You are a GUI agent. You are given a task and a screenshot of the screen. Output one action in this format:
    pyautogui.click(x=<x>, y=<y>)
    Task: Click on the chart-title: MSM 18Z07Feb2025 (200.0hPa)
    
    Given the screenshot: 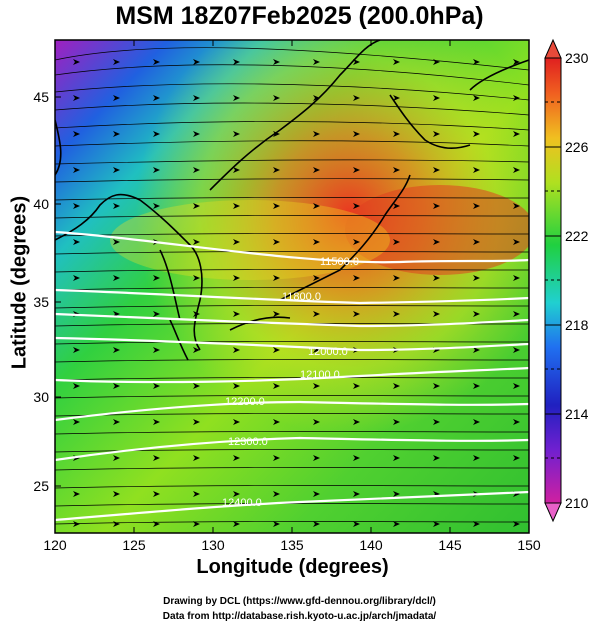 What is the action you would take?
    pyautogui.click(x=299, y=16)
    